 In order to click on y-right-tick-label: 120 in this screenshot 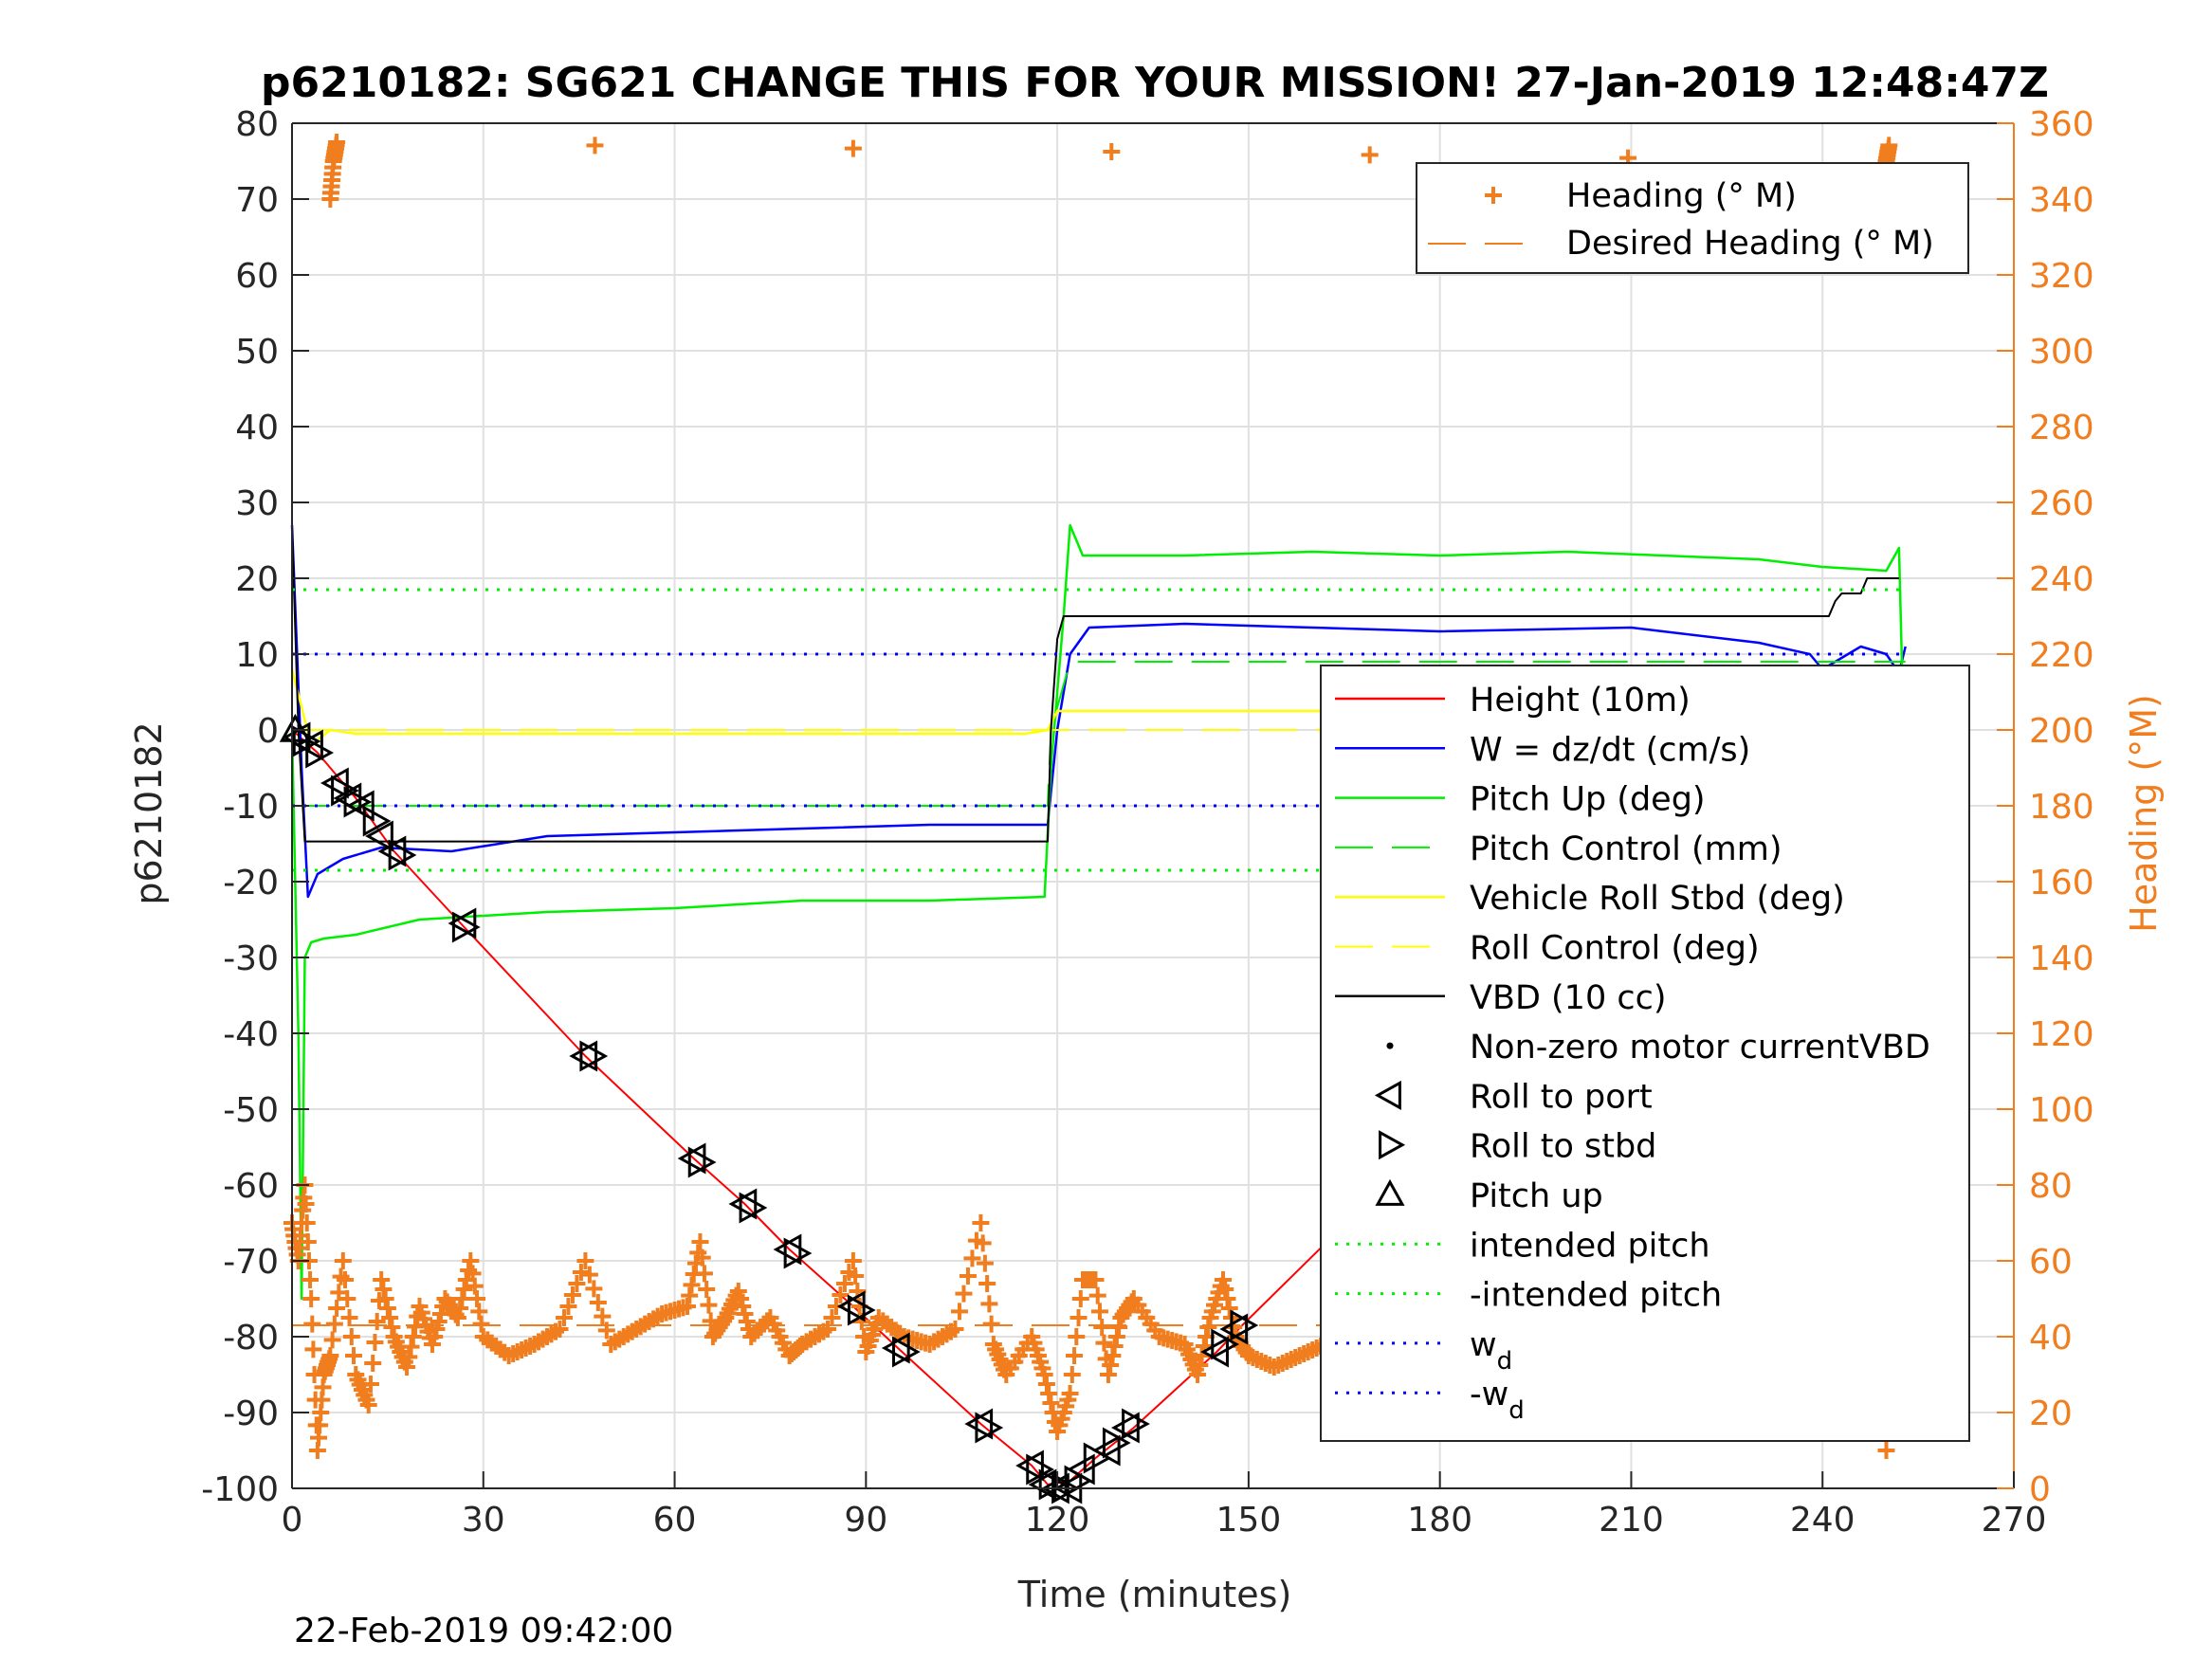, I will do `click(2061, 1034)`.